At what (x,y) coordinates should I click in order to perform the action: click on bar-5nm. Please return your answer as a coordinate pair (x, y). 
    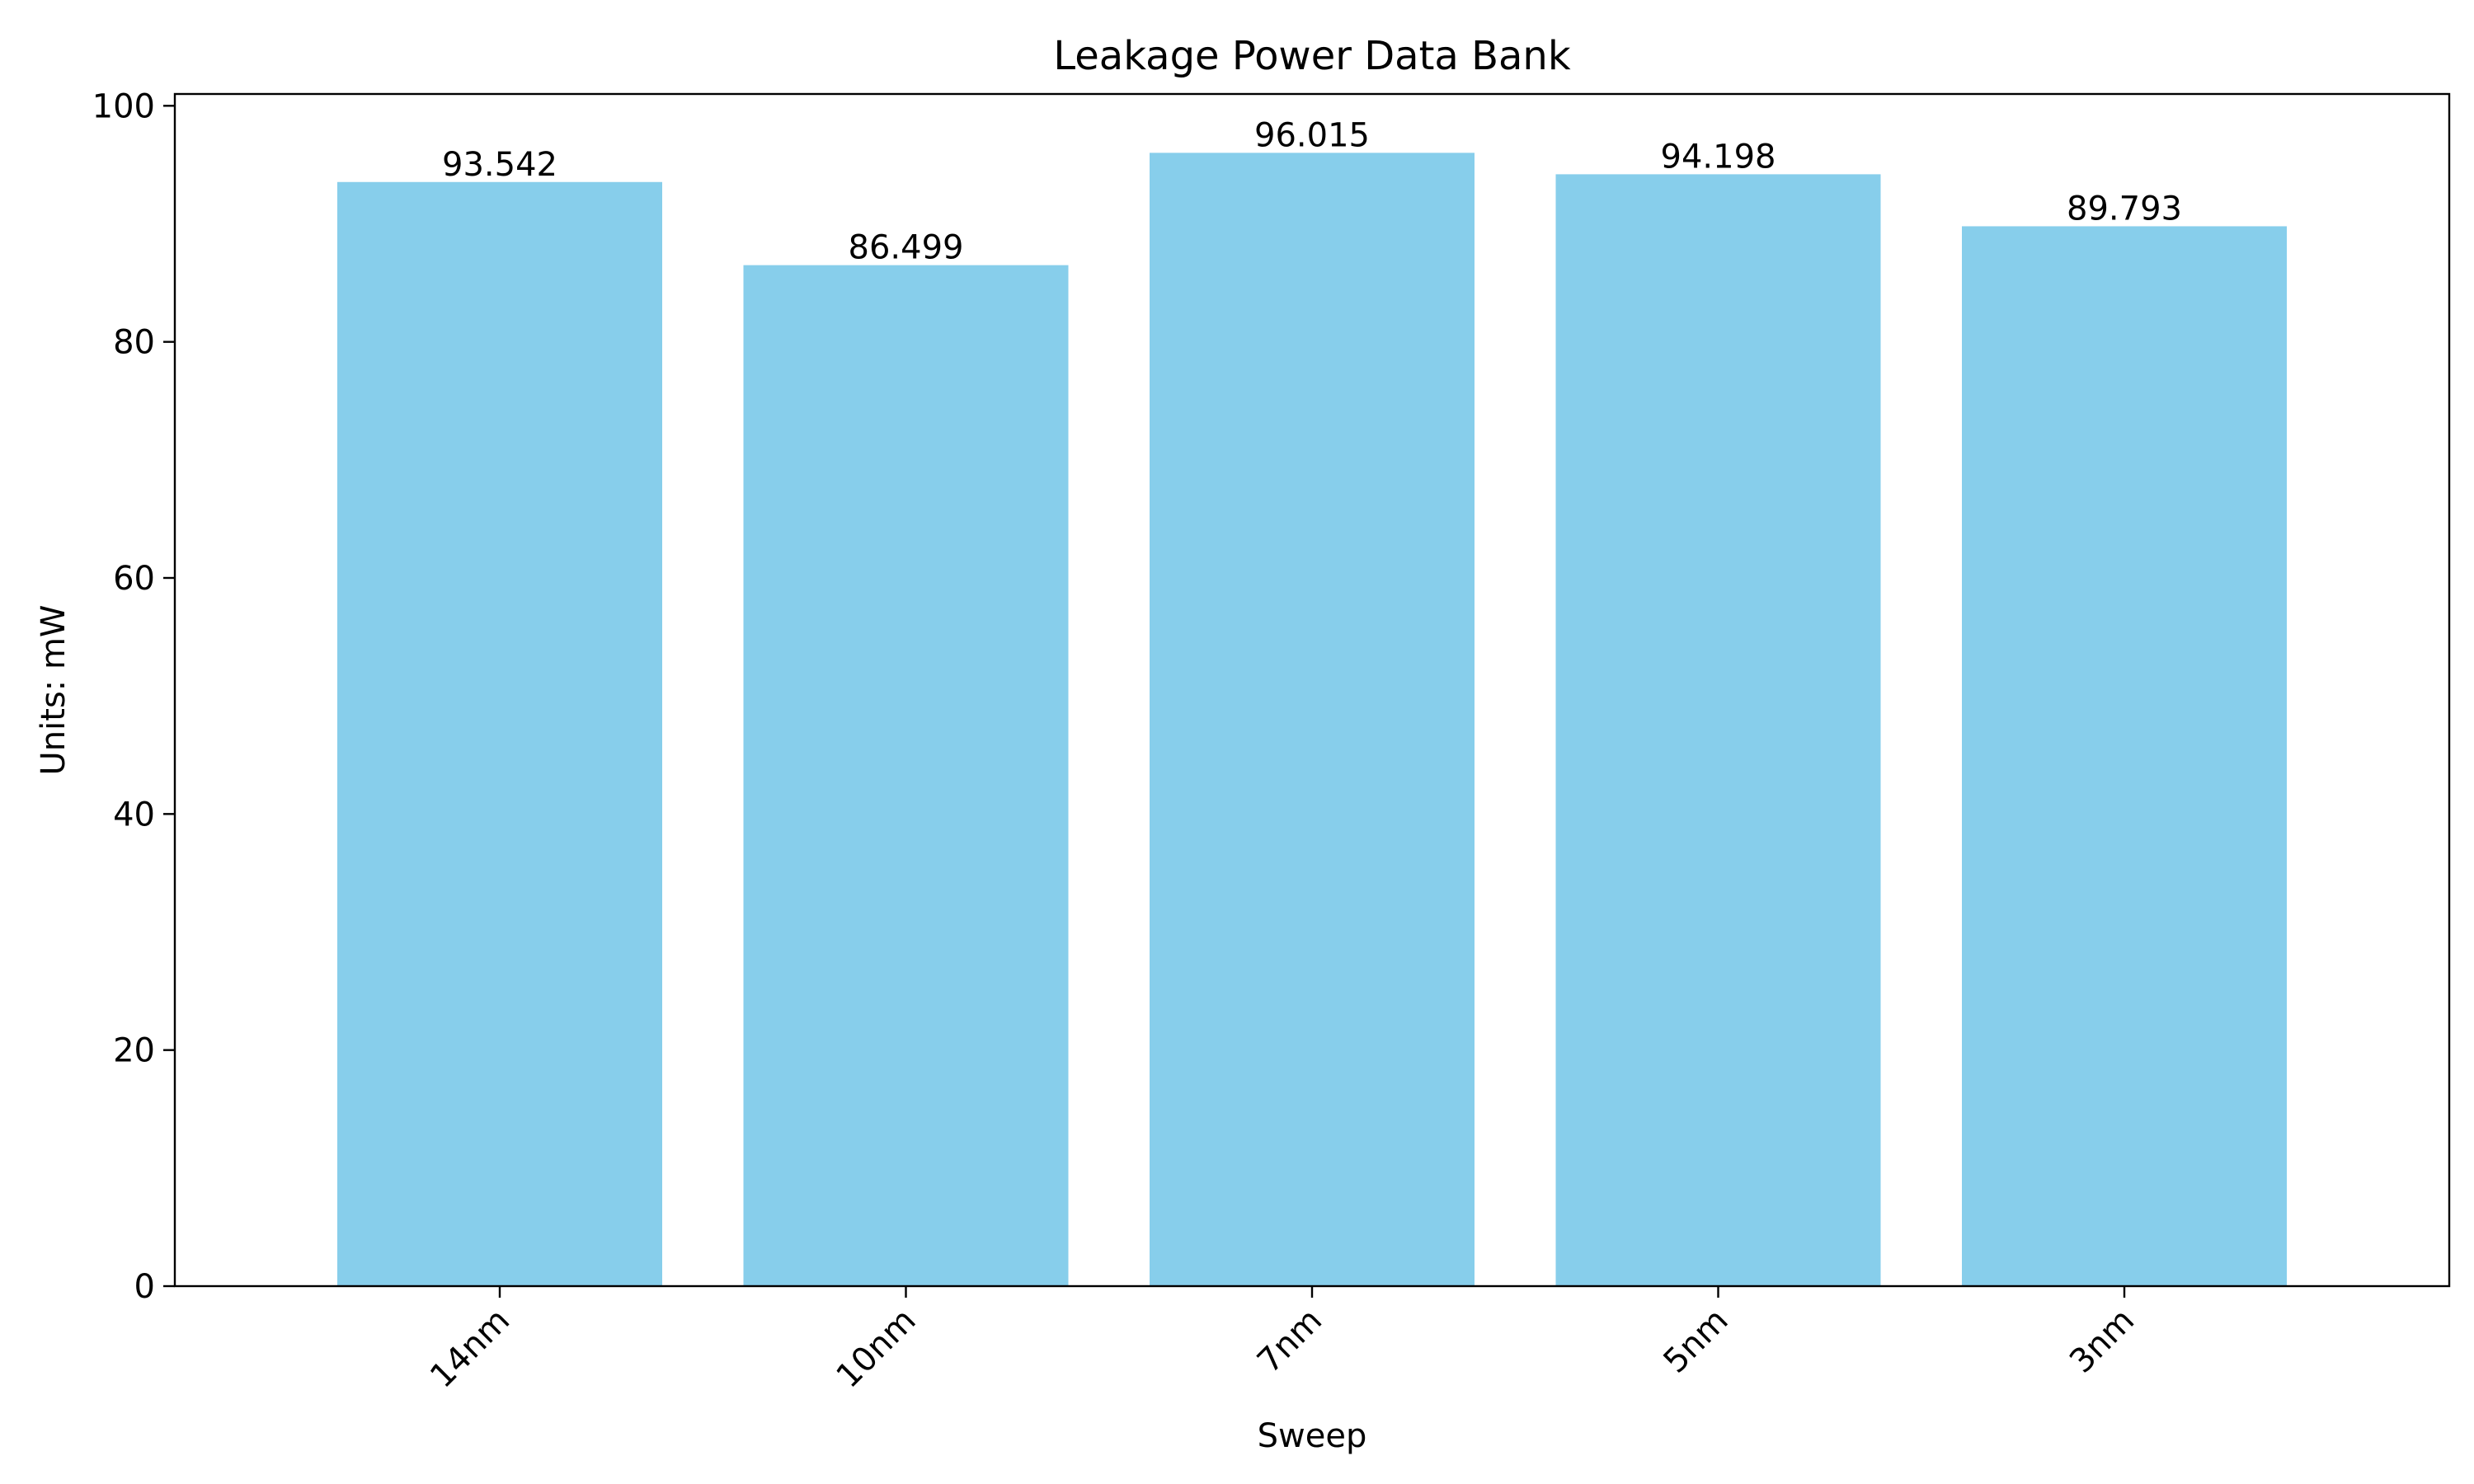
    Looking at the image, I should click on (1718, 730).